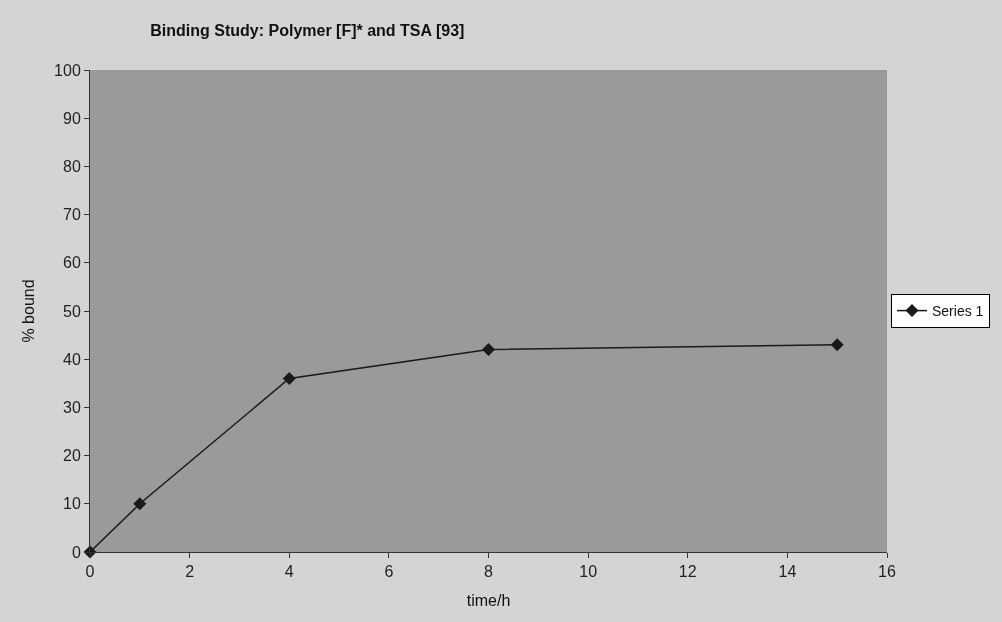 Image resolution: width=1002 pixels, height=622 pixels. I want to click on x-tick-label: 0, so click(90, 572).